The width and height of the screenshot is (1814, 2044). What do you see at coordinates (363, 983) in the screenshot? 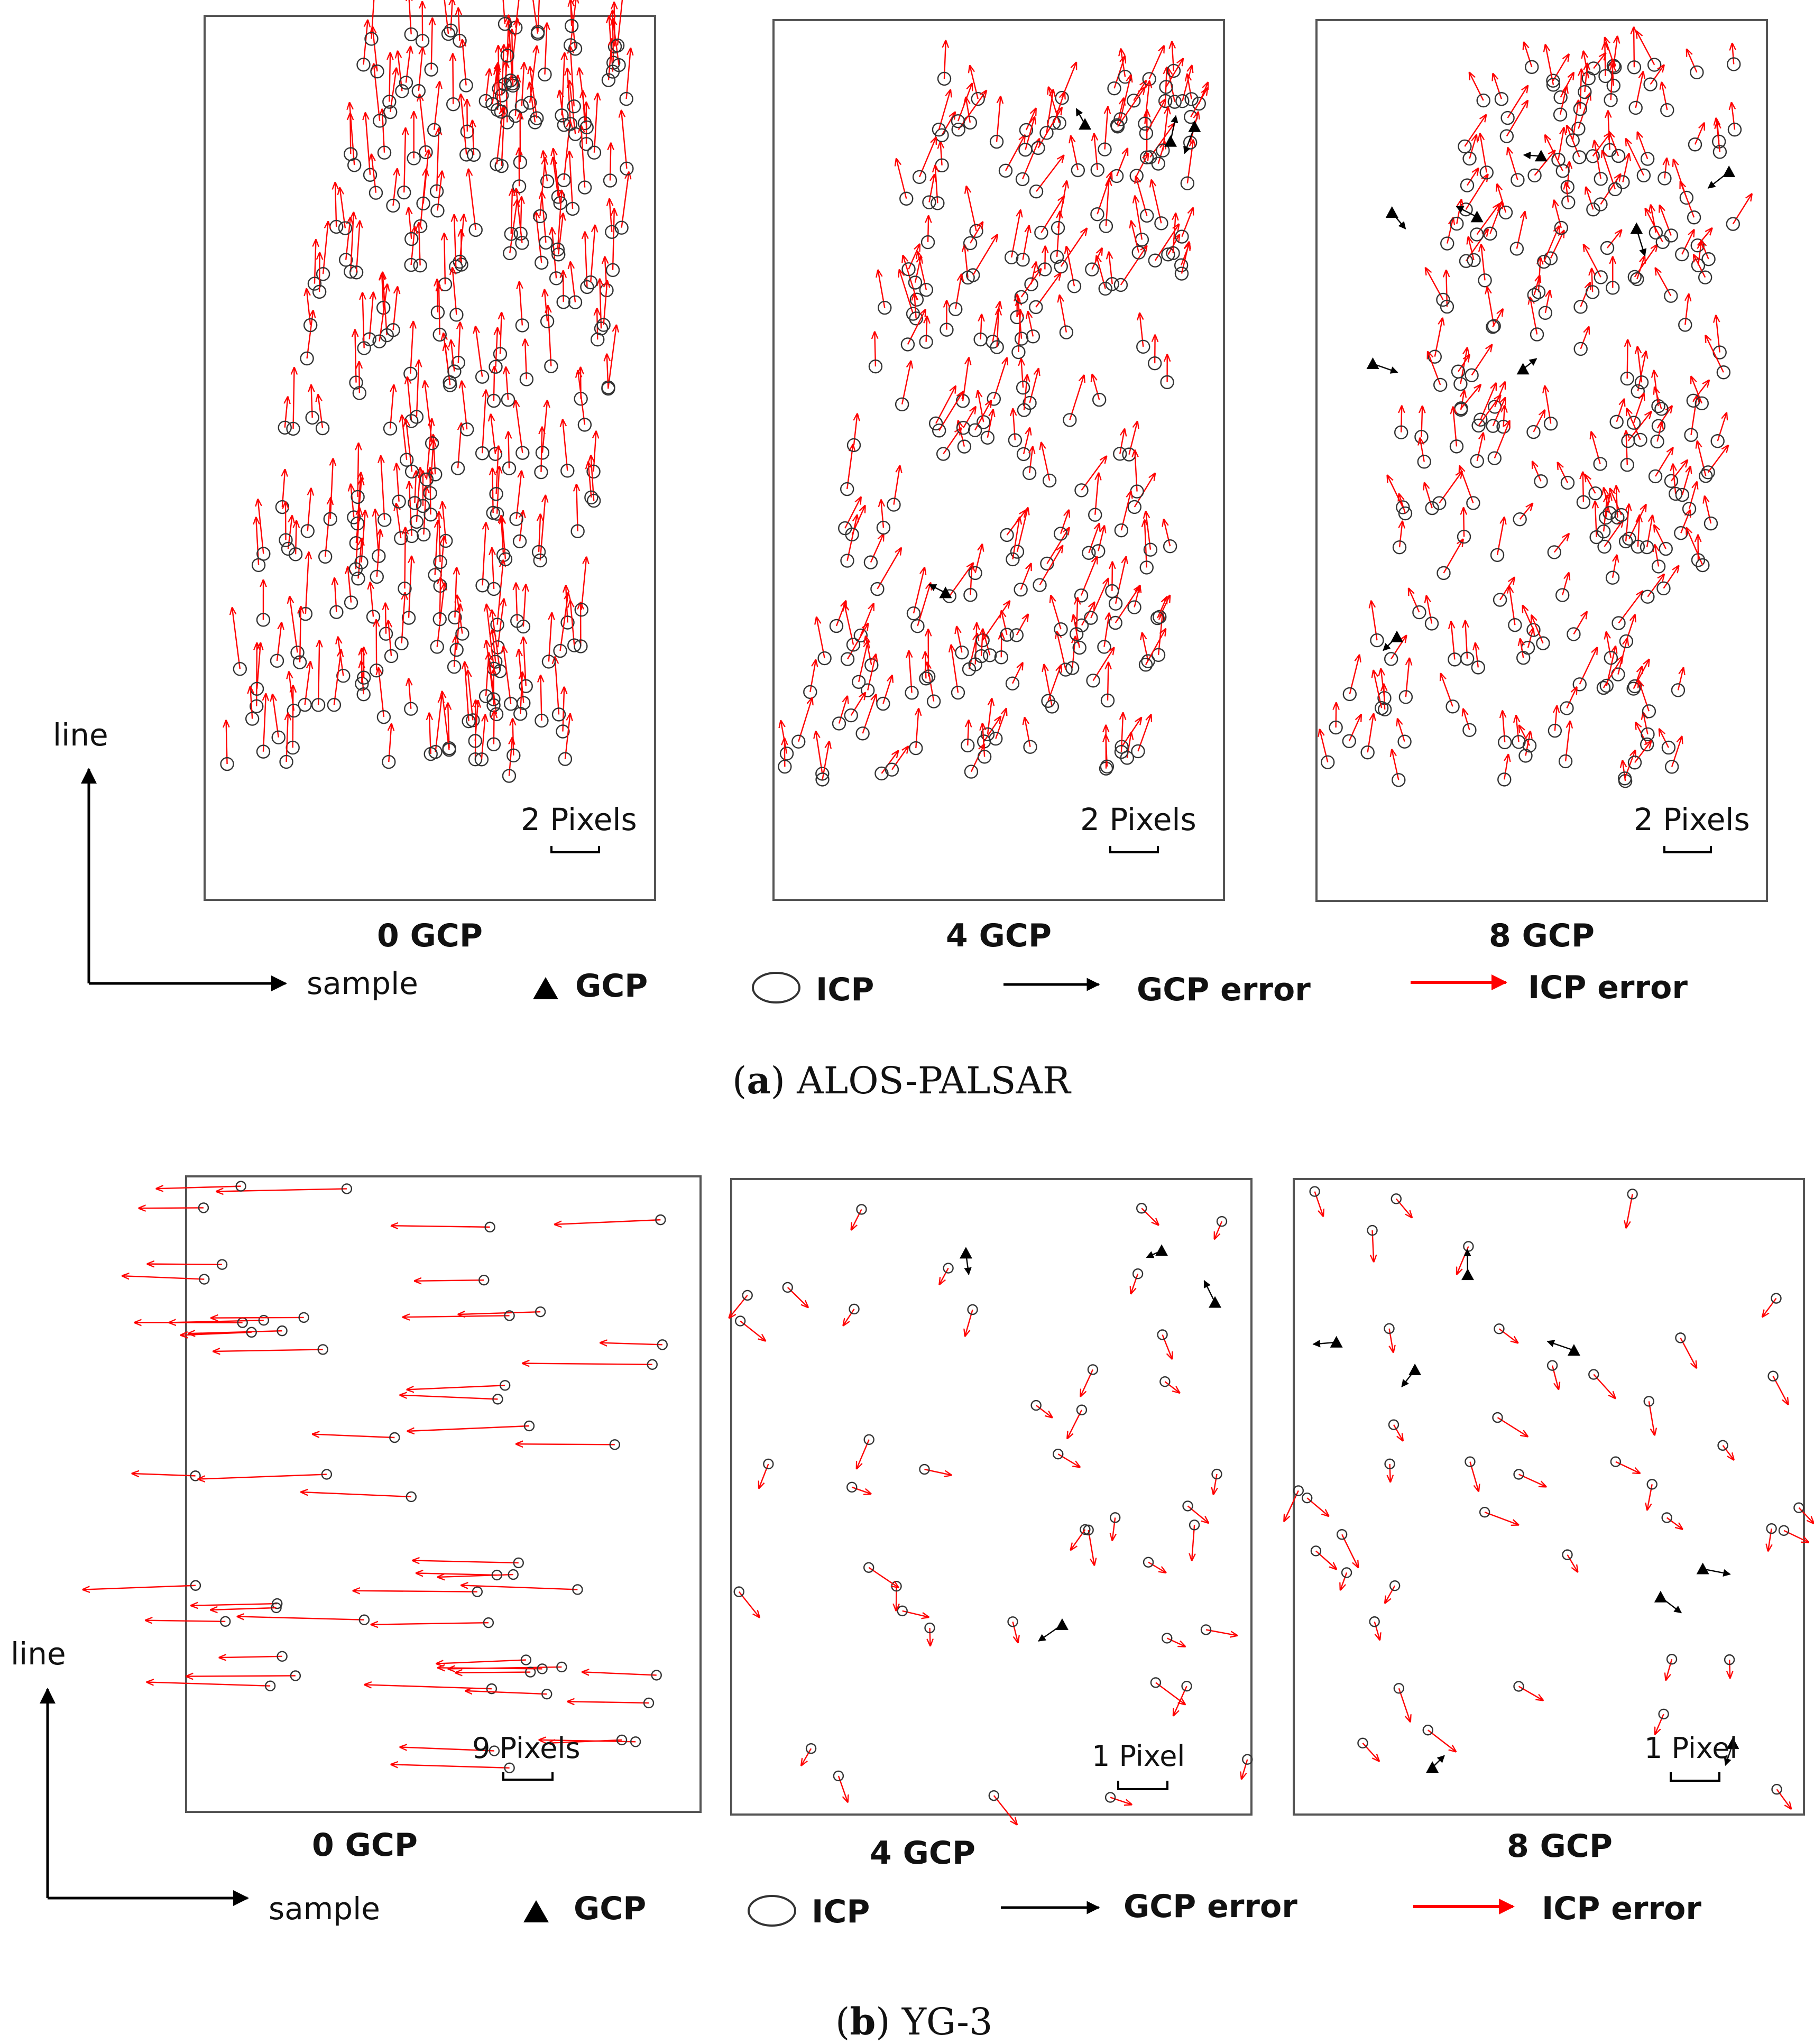
I see `axis-sample-label: sample` at bounding box center [363, 983].